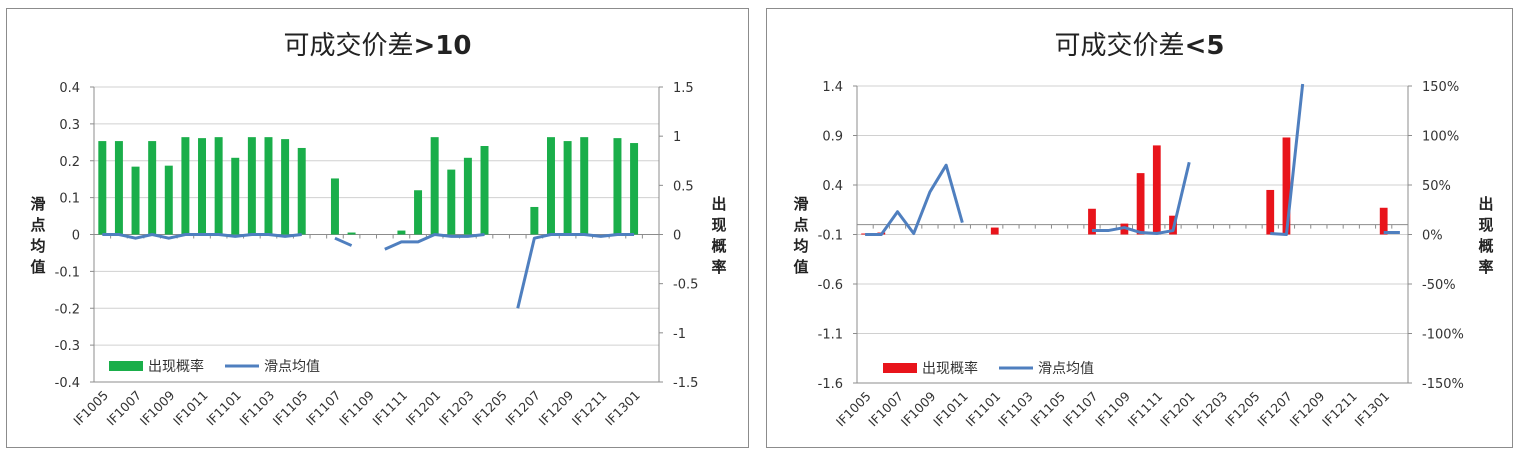 This screenshot has height=450, width=1515. I want to click on left-tick-label: -0.2, so click(67, 309).